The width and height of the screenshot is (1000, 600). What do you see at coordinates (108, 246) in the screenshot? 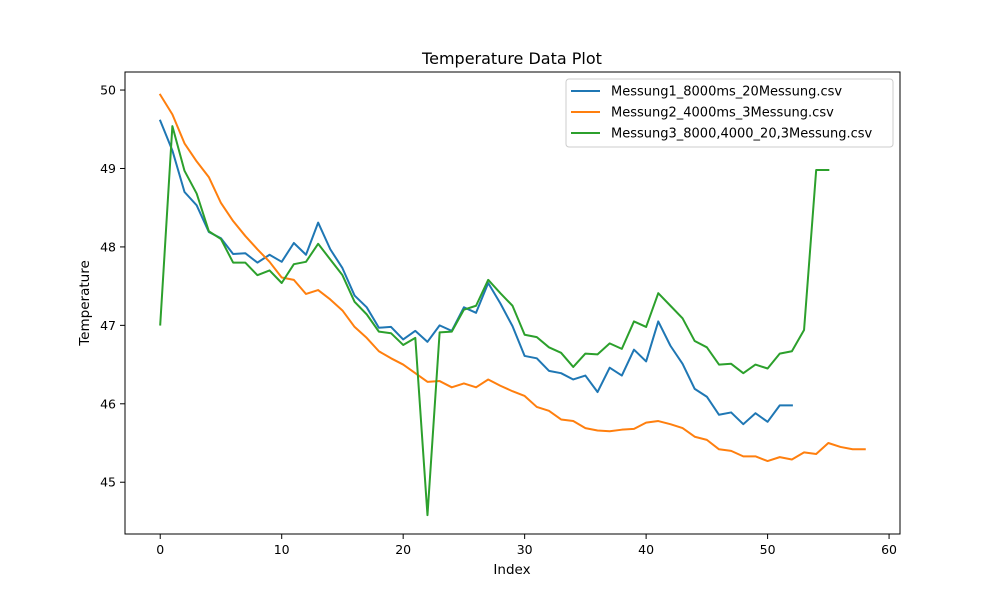
I see `y-tick-label: 48` at bounding box center [108, 246].